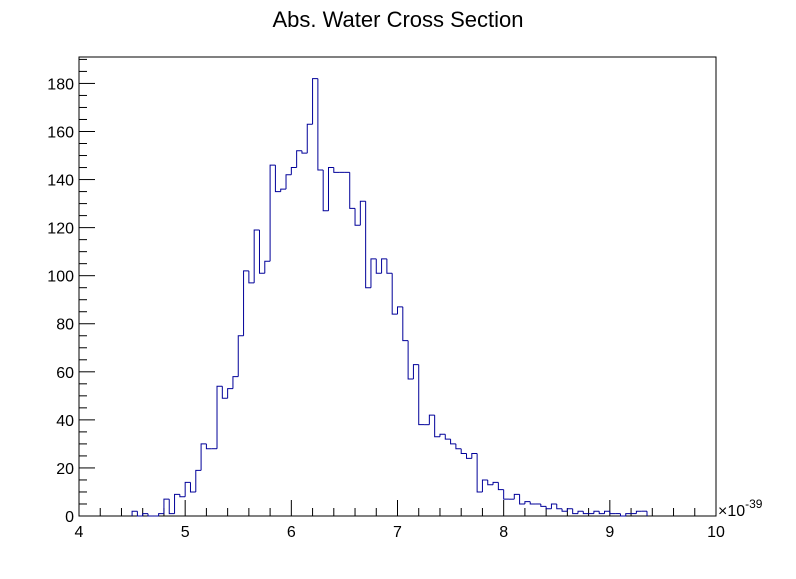 This screenshot has height=579, width=796. What do you see at coordinates (65, 373) in the screenshot?
I see `y-tick-label: 60` at bounding box center [65, 373].